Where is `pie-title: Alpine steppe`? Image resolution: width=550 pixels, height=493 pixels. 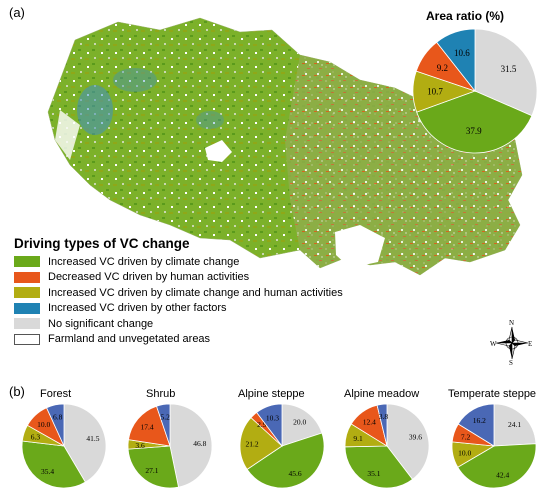 pie-title: Alpine steppe is located at coordinates (271, 394).